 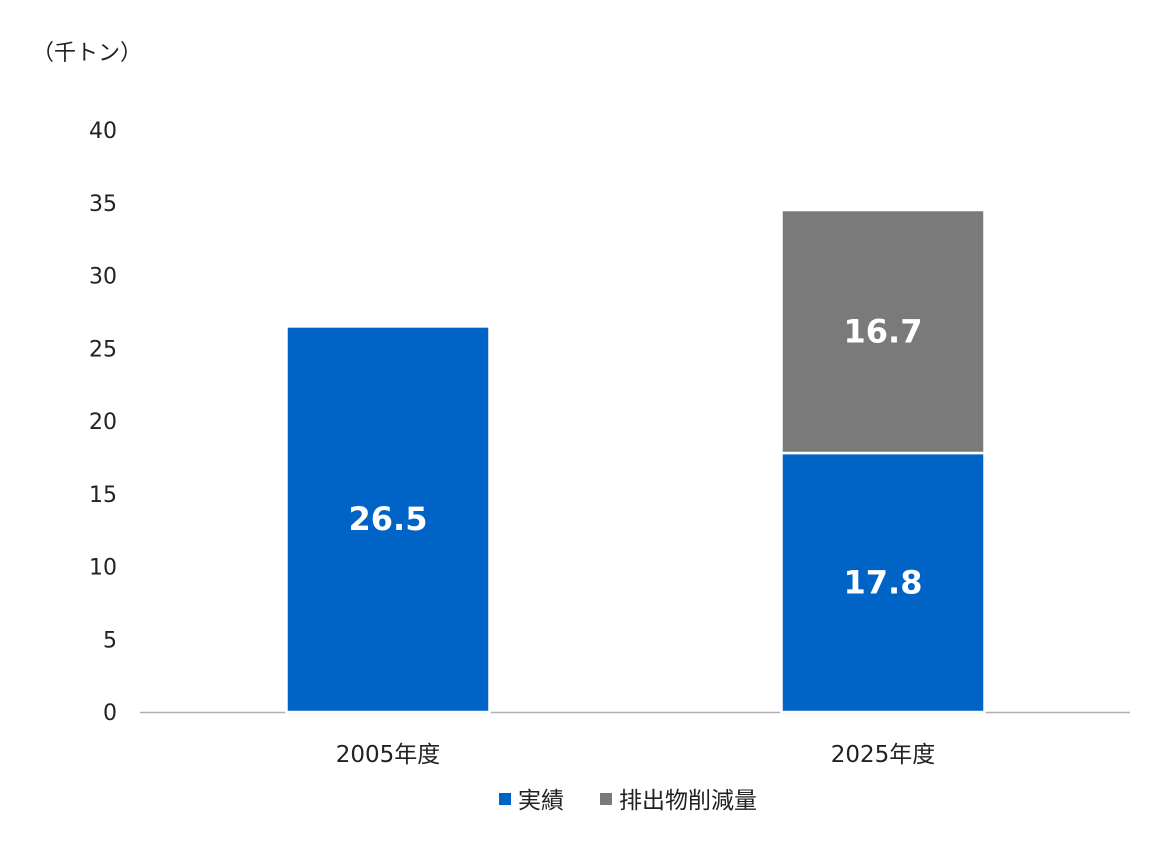 What do you see at coordinates (103, 349) in the screenshot?
I see `y-tick-label: 25` at bounding box center [103, 349].